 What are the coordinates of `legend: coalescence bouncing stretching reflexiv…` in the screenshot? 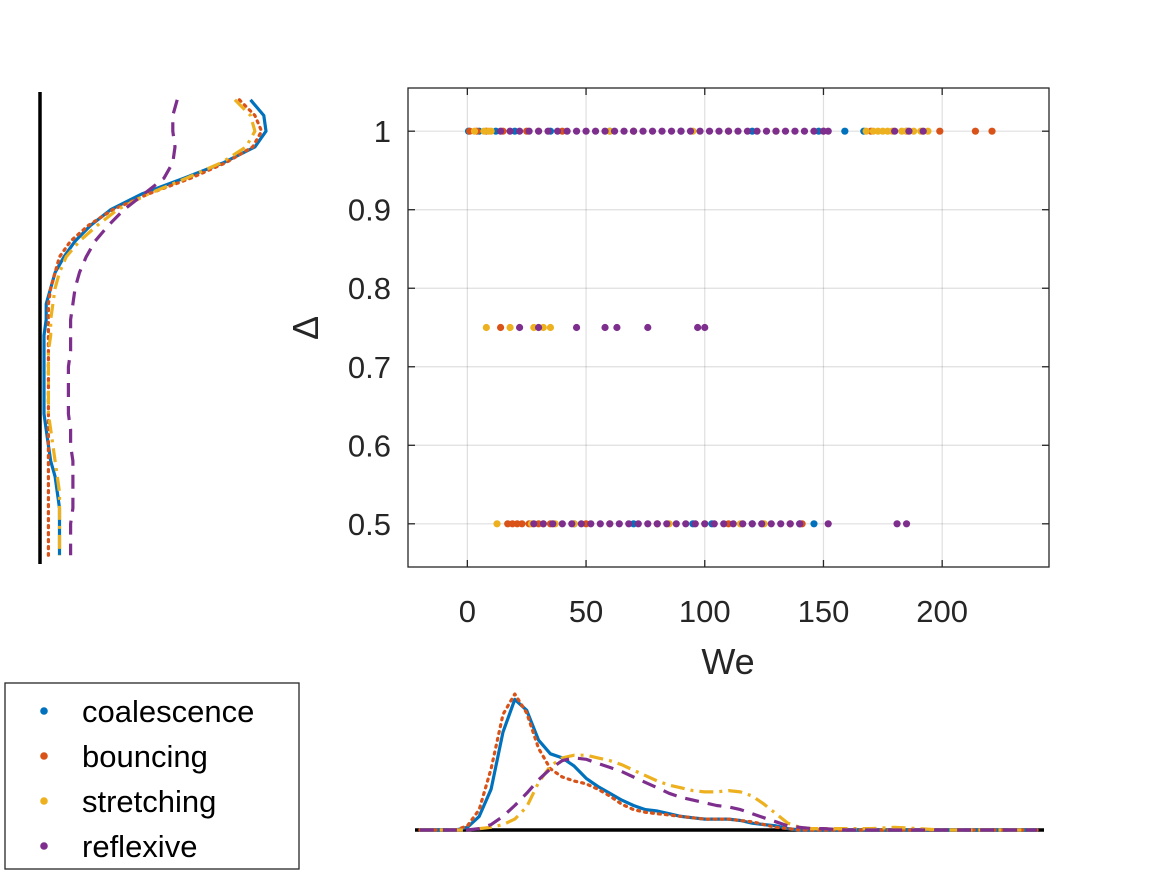 It's located at (152, 776).